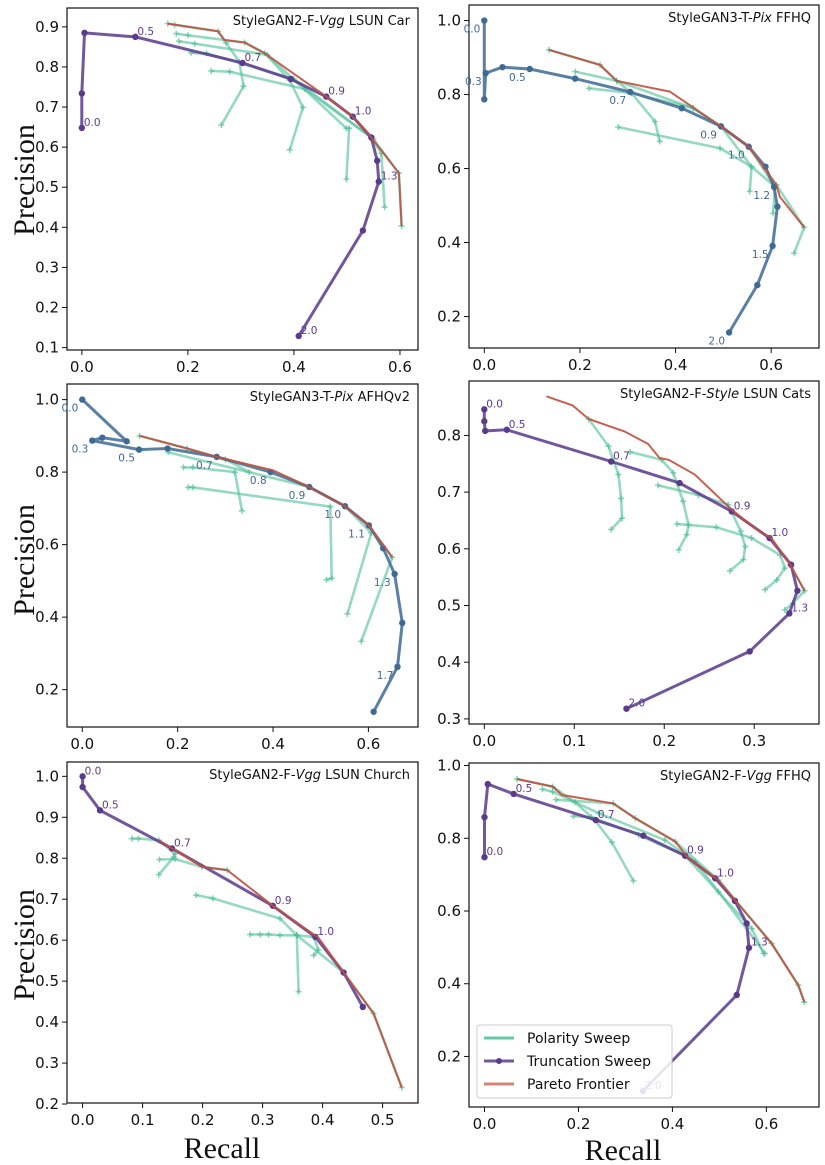  I want to click on title-italic: Vgg, so click(331, 21).